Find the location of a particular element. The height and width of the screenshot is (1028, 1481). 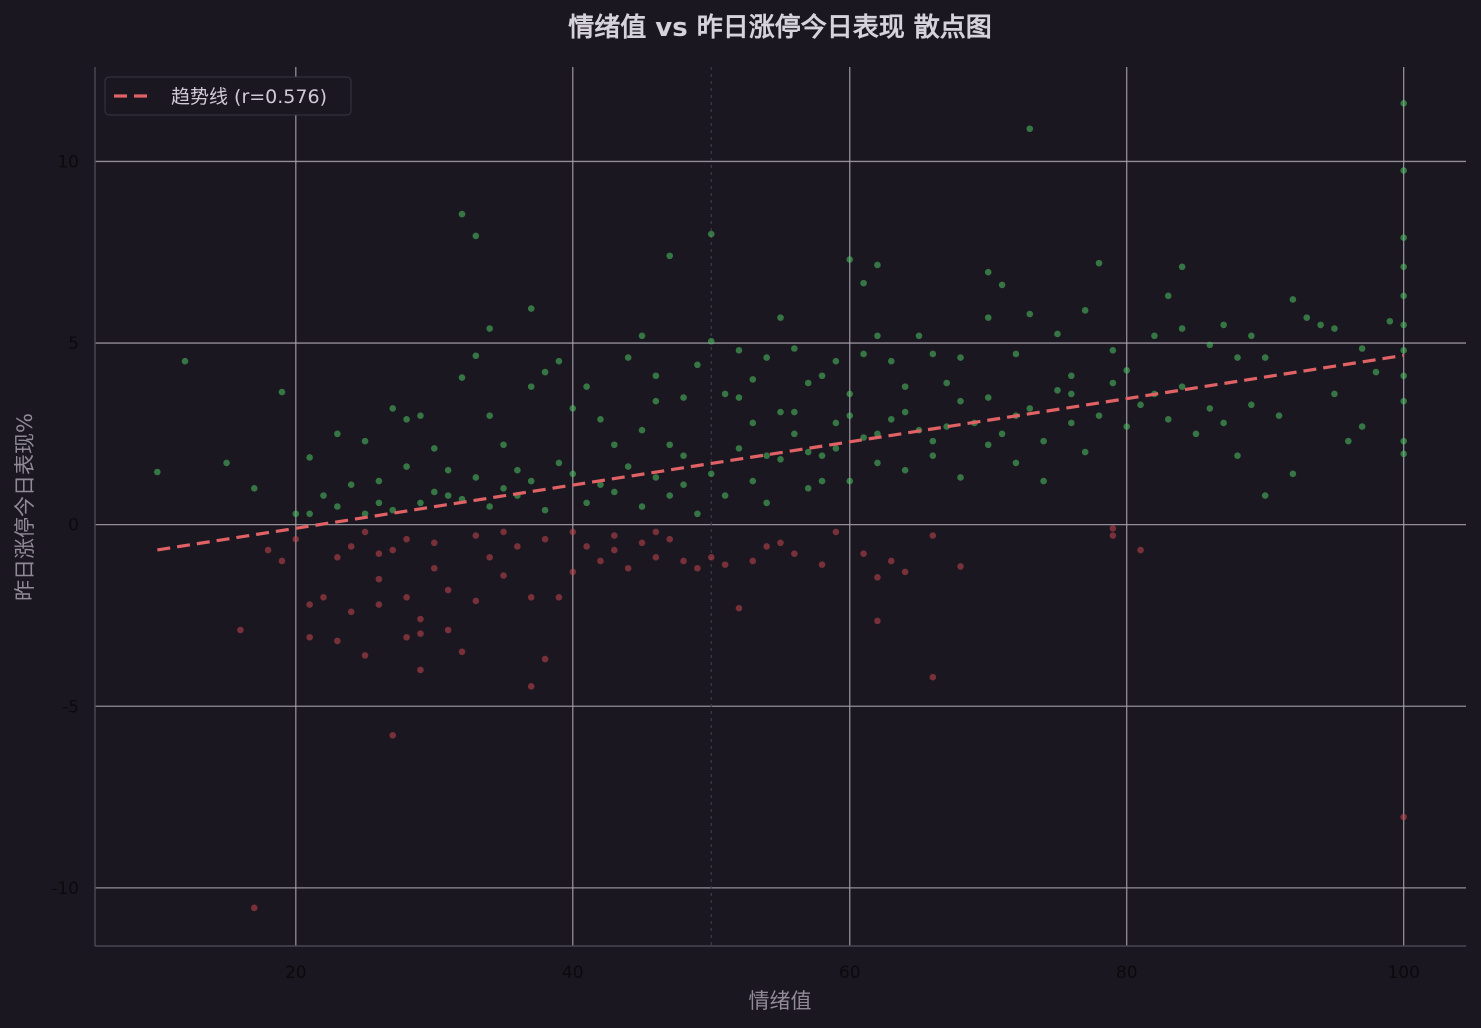

y-tick-label: 10 is located at coordinates (68, 162).